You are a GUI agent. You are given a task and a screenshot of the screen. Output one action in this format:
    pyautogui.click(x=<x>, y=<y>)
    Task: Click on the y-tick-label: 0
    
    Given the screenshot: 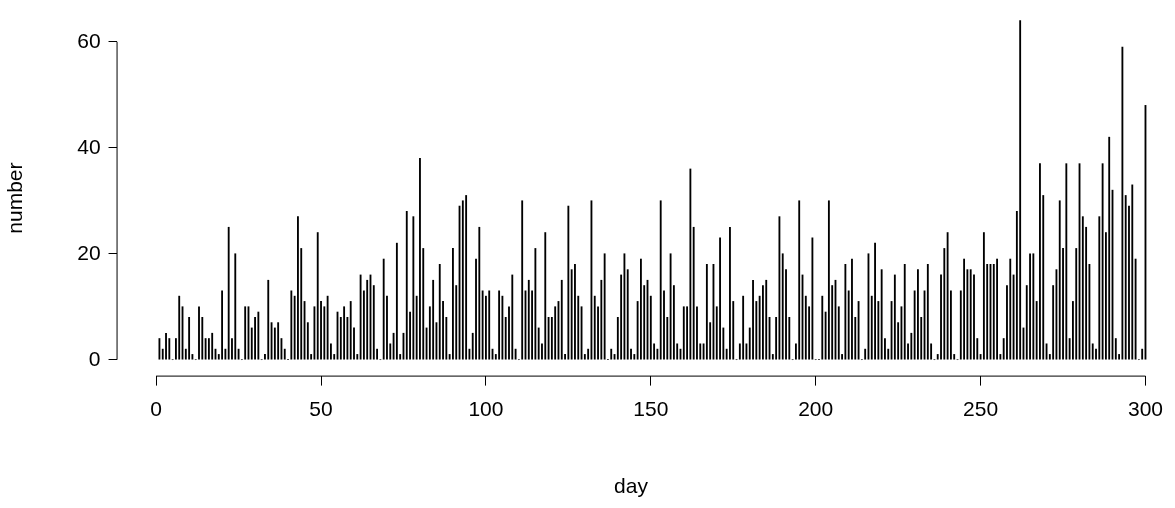 What is the action you would take?
    pyautogui.click(x=94, y=358)
    